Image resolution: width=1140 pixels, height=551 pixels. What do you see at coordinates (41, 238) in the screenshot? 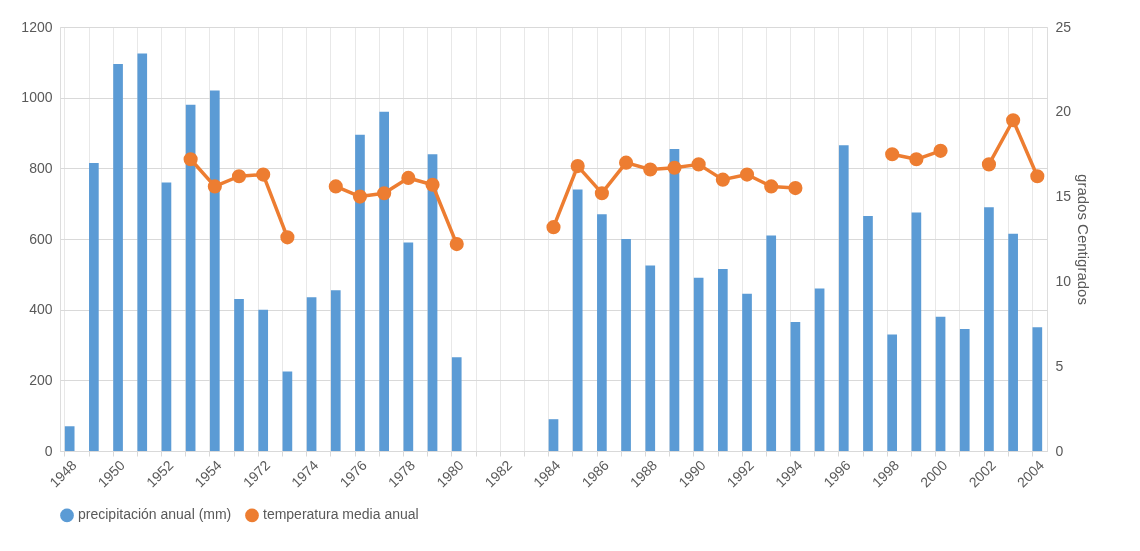
I see `y-tick-label: 600` at bounding box center [41, 238].